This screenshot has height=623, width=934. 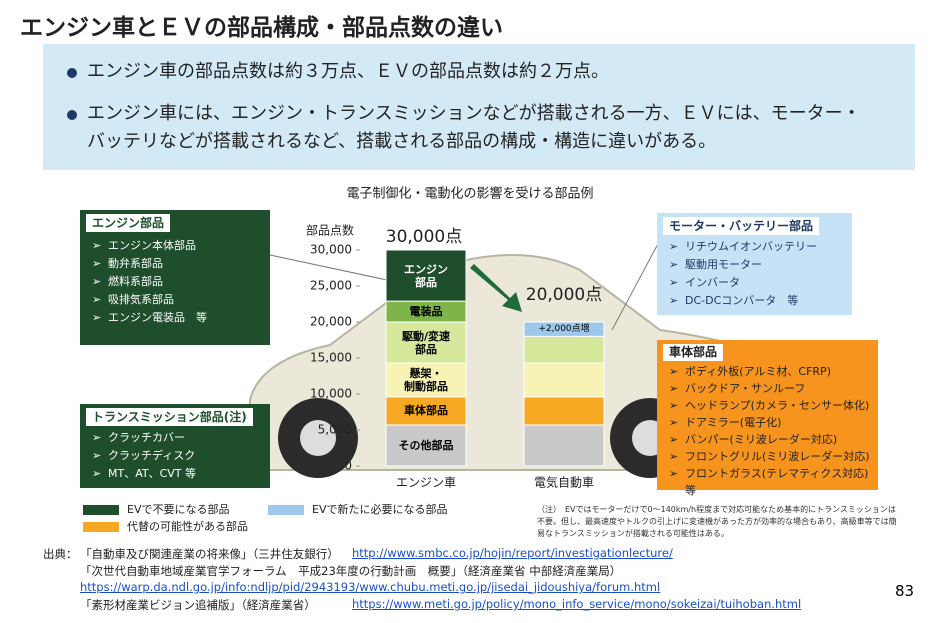 I want to click on y-tick-label: 30,000, so click(x=331, y=250).